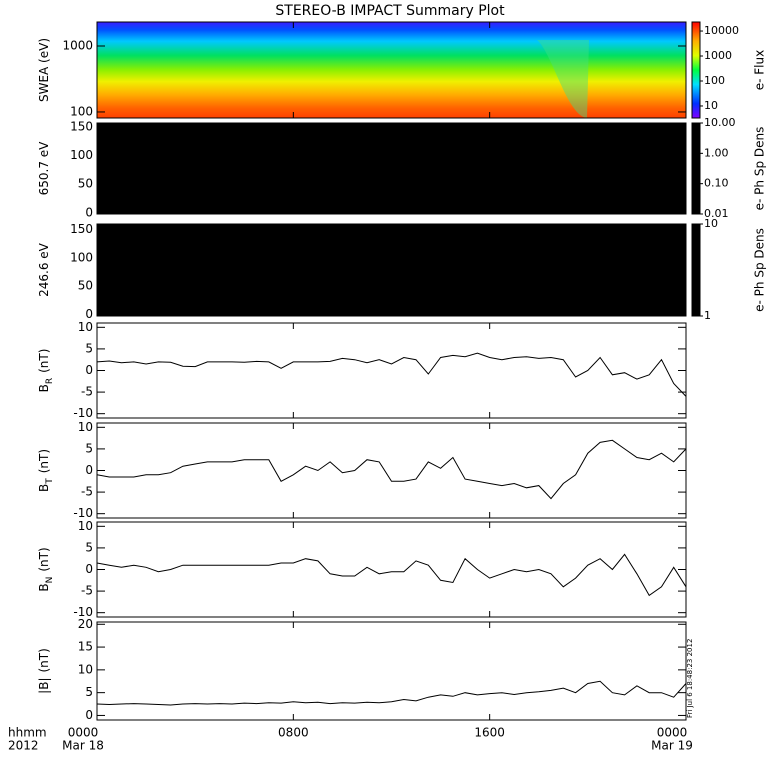 This screenshot has height=780, width=780. I want to click on y-label-main: 650.7 eV, so click(44, 168).